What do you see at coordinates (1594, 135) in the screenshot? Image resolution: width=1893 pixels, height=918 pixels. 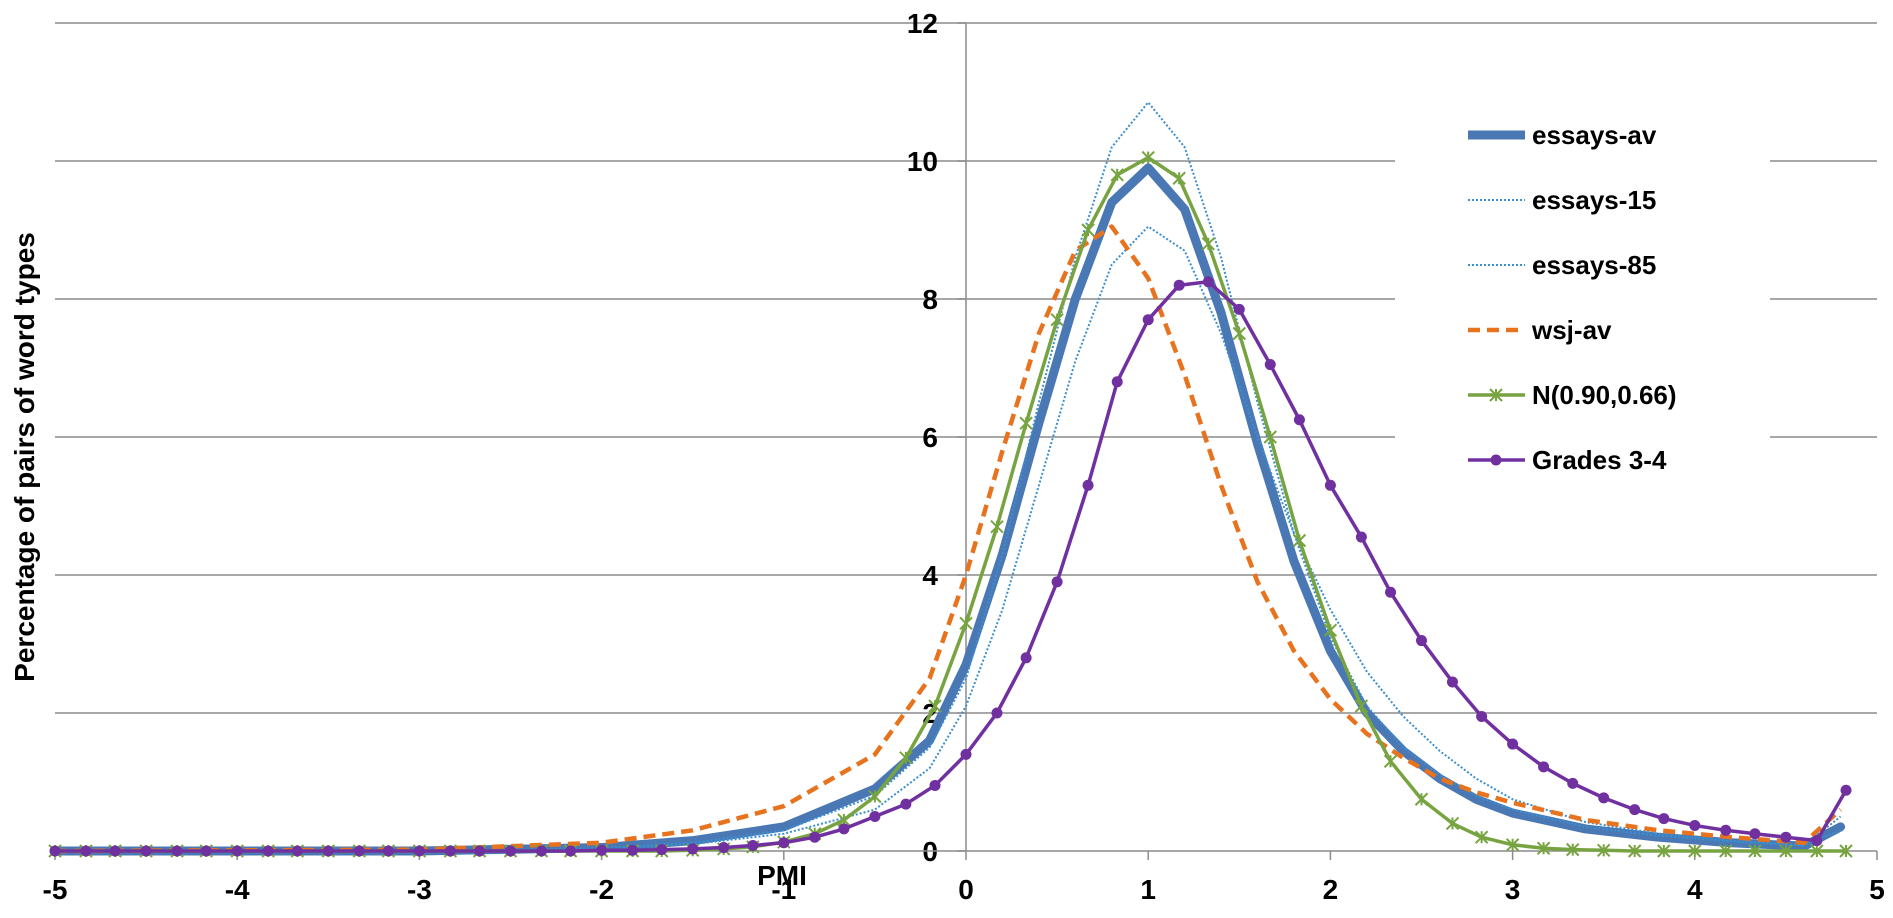 I see `legend-label: essays-av` at bounding box center [1594, 135].